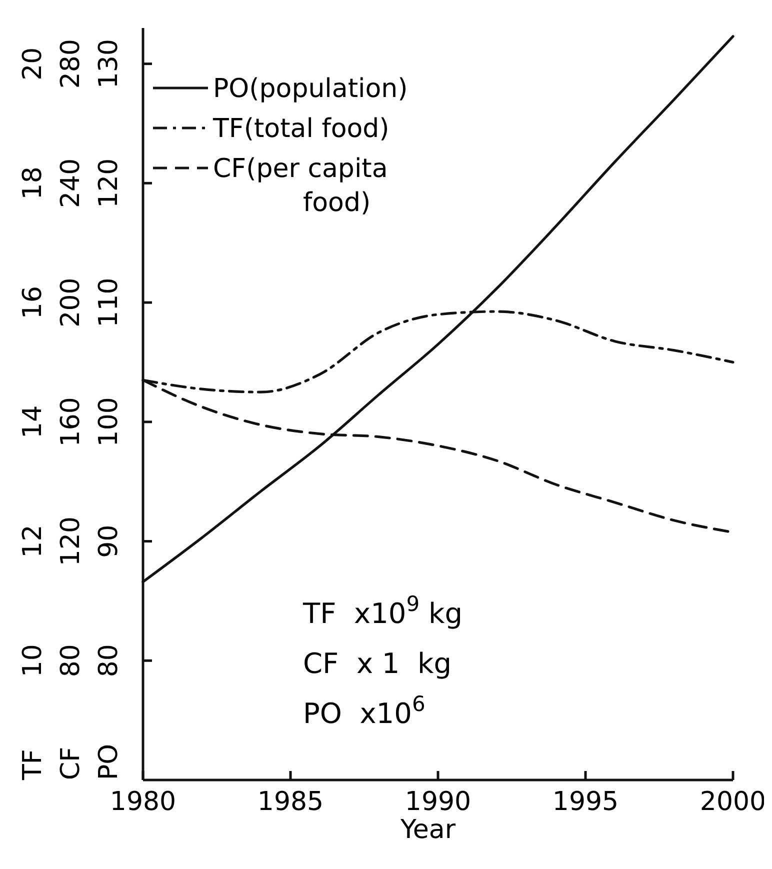 This screenshot has height=869, width=772. I want to click on y-tick-label: 110, so click(109, 303).